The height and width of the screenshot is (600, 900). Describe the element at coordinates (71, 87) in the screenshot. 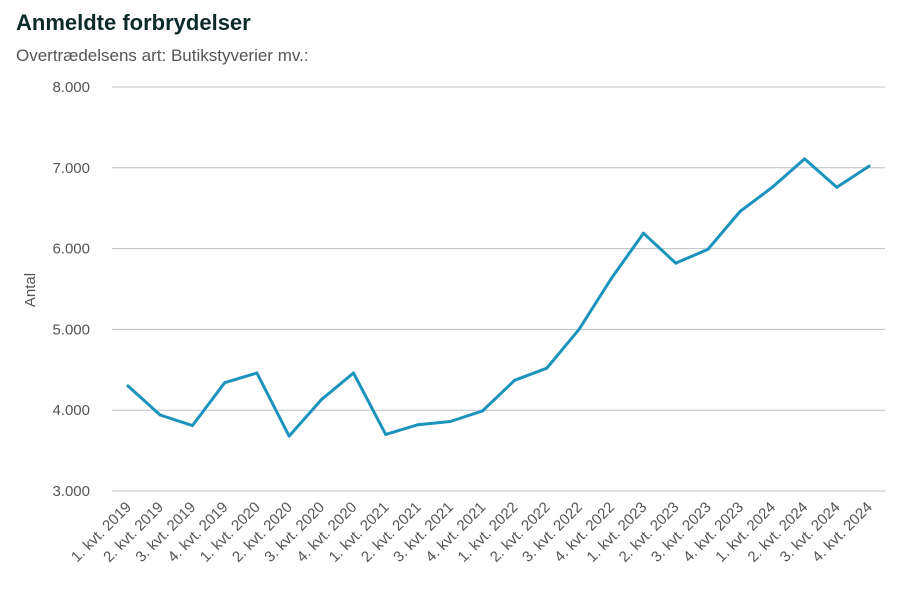

I see `y-tick-label: 8.000` at that location.